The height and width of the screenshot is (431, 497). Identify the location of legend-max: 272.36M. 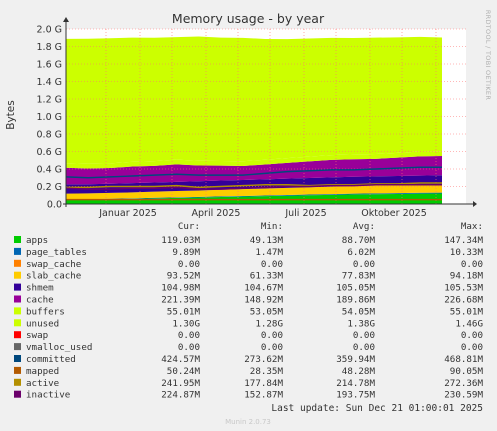
(463, 383).